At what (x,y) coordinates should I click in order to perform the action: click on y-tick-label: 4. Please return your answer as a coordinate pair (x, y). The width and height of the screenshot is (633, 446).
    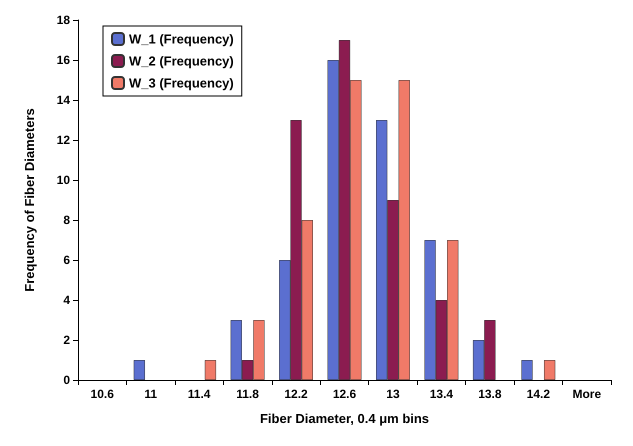
    Looking at the image, I should click on (66, 300).